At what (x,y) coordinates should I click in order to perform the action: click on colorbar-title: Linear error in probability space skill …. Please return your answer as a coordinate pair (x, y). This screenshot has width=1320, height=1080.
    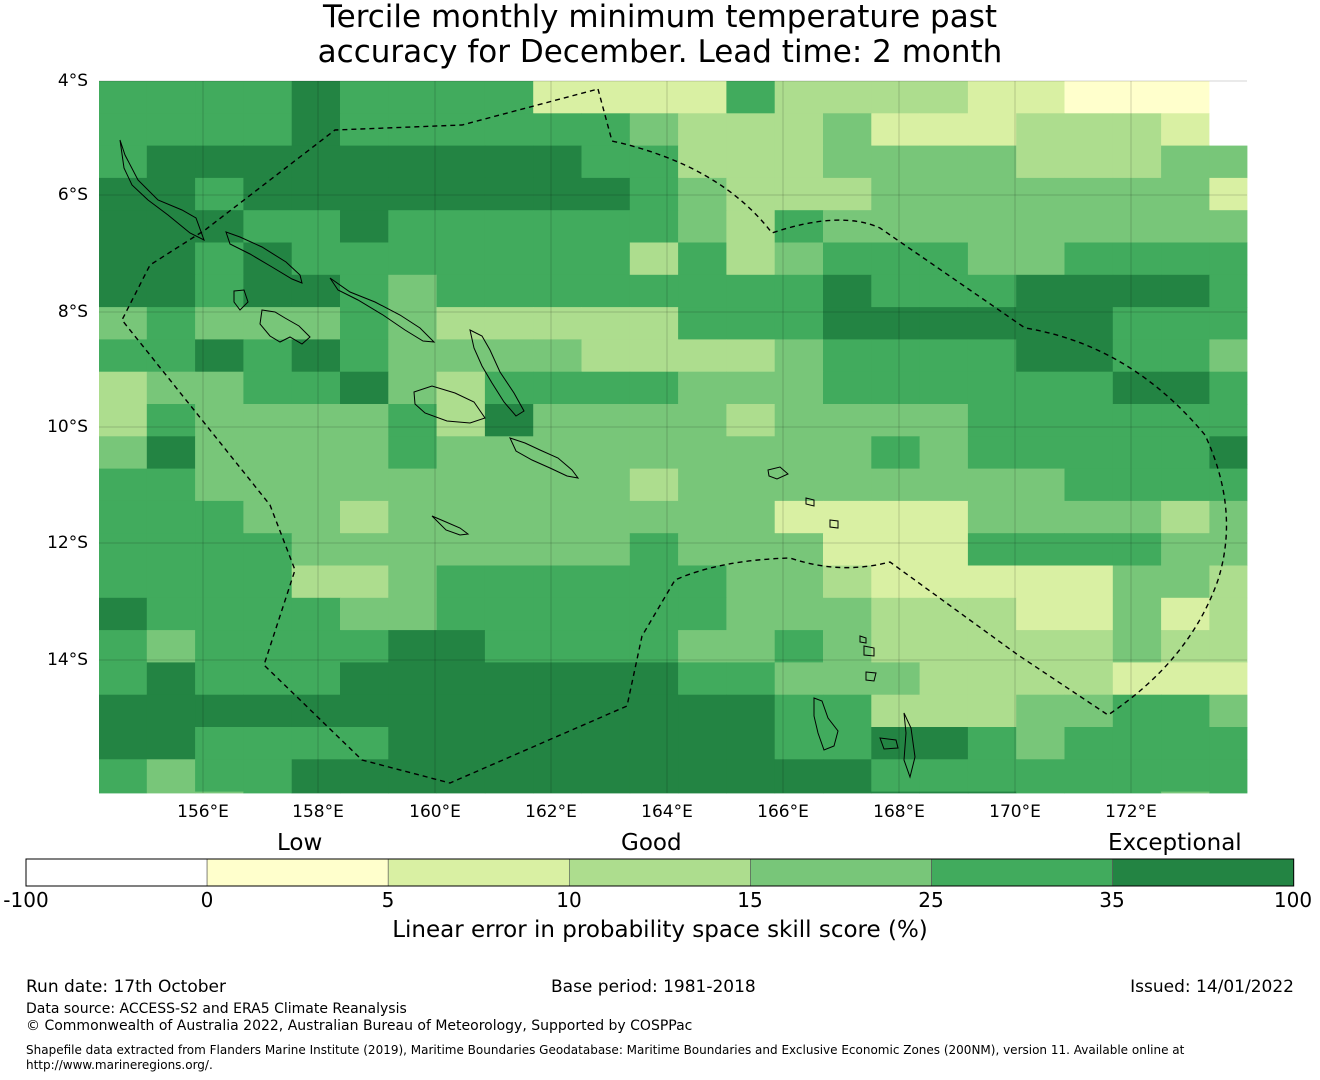
    Looking at the image, I should click on (660, 930).